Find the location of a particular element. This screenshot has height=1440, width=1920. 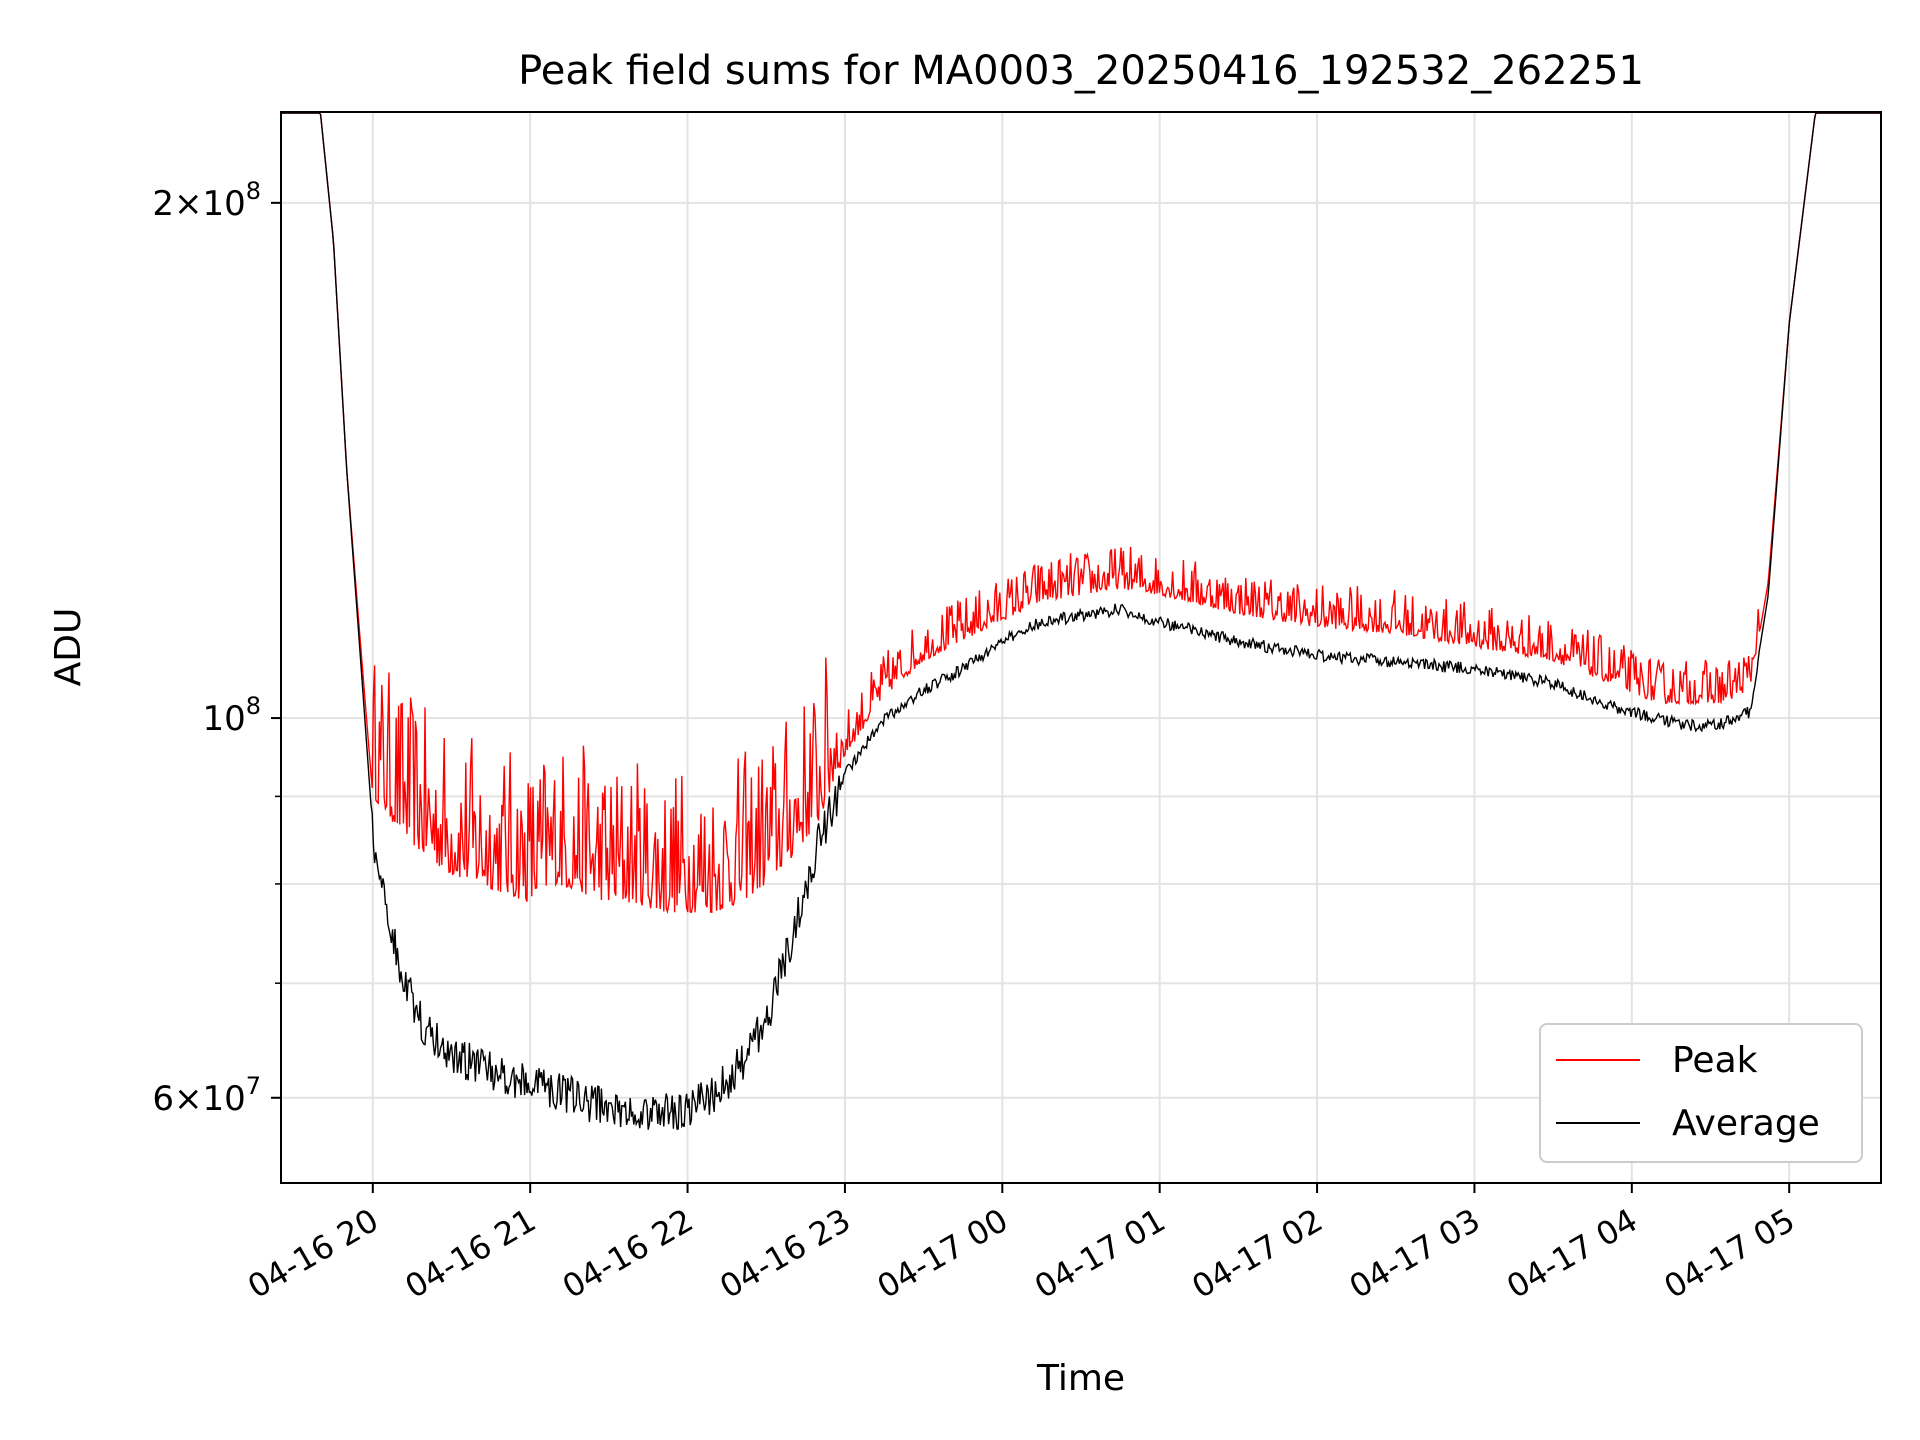

legend-box is located at coordinates (1701, 1093).